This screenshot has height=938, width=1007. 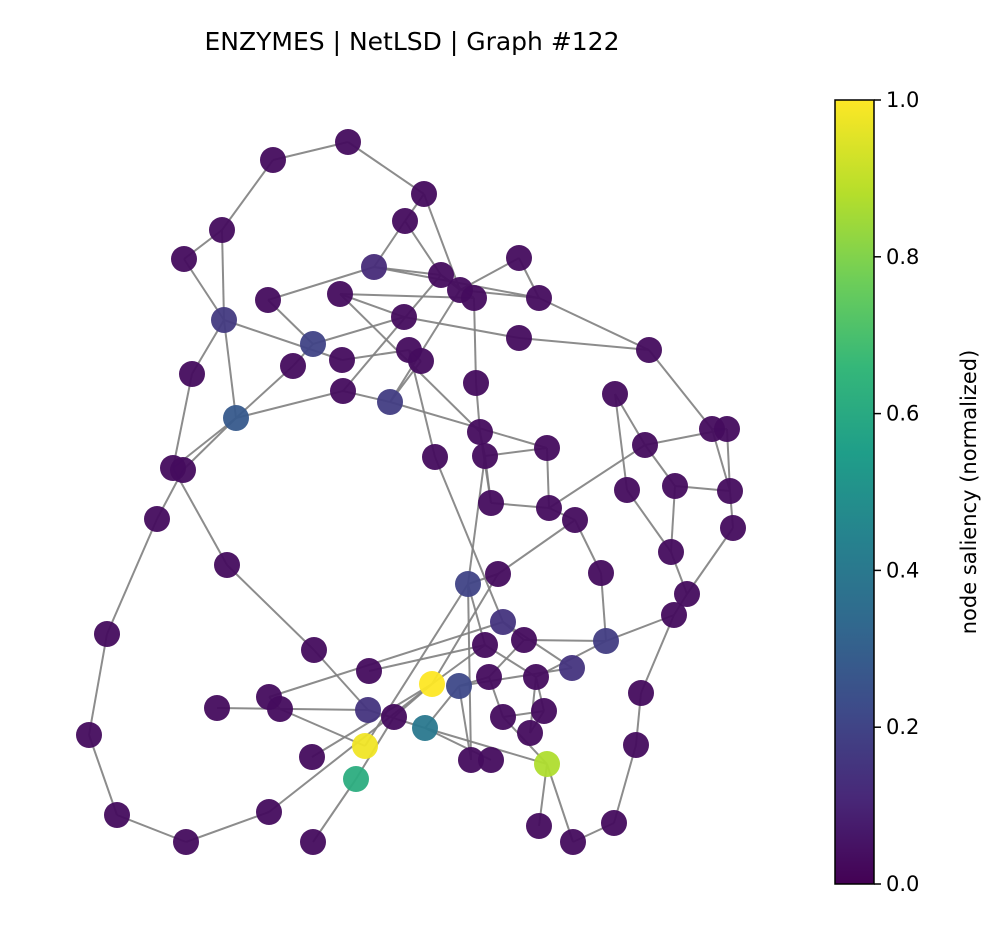 What do you see at coordinates (969, 492) in the screenshot?
I see `colorbar-label: node saliency (normalized)` at bounding box center [969, 492].